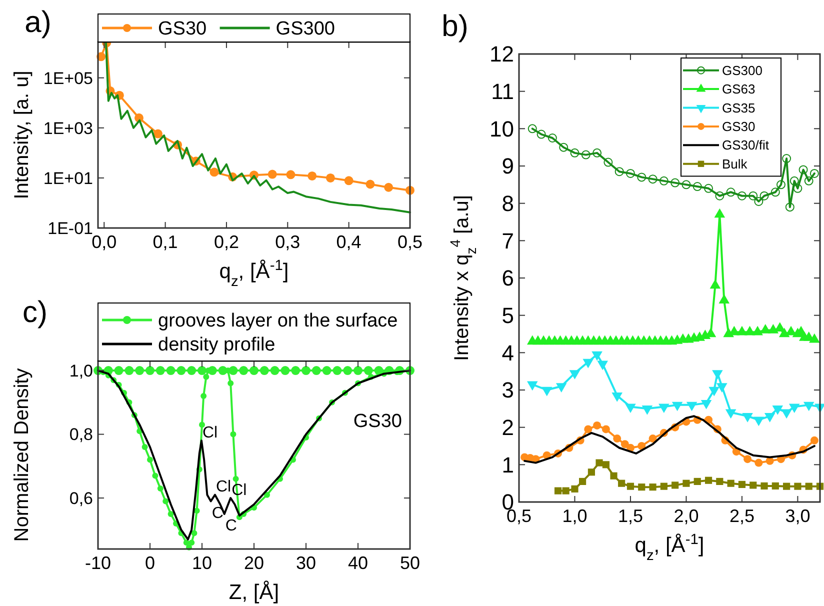 Image resolution: width=824 pixels, height=606 pixels. Describe the element at coordinates (287, 242) in the screenshot. I see `x-tick-label: 0,3` at that location.